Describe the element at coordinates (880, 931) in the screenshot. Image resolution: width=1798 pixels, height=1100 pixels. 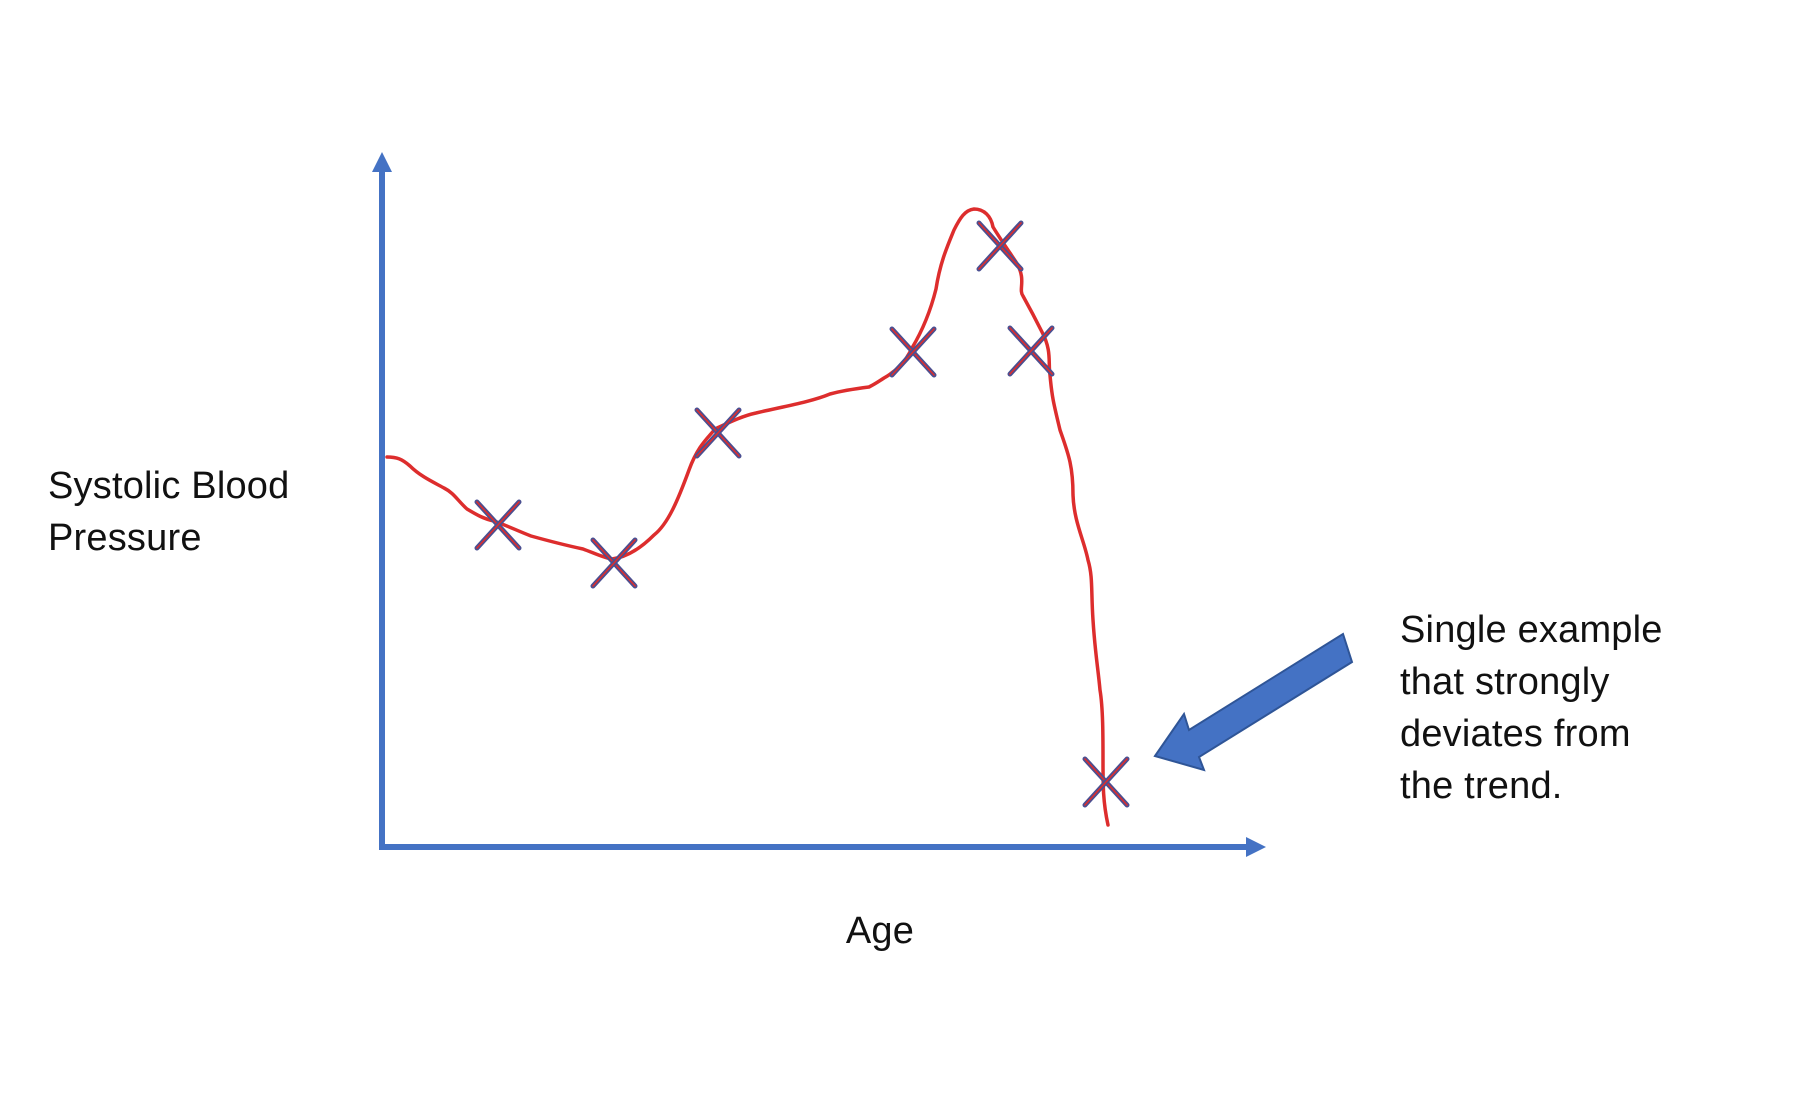
I see `x-axis-label: Age` at that location.